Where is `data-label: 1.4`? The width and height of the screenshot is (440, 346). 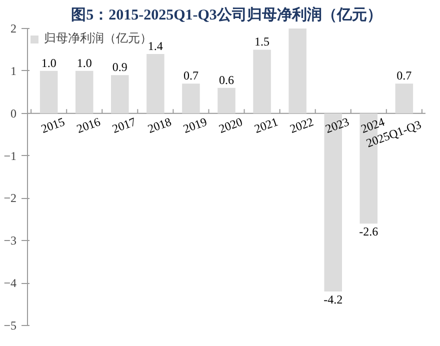
data-label: 1.4 is located at coordinates (155, 45).